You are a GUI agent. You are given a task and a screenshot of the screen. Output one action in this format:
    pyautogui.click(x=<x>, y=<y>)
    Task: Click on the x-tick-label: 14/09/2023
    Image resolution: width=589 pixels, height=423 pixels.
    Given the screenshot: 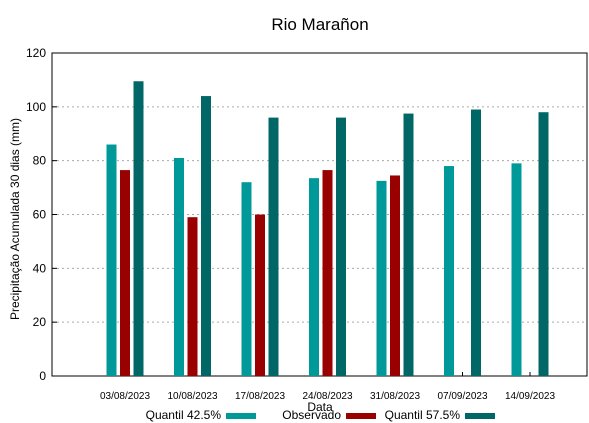 What is the action you would take?
    pyautogui.click(x=530, y=396)
    